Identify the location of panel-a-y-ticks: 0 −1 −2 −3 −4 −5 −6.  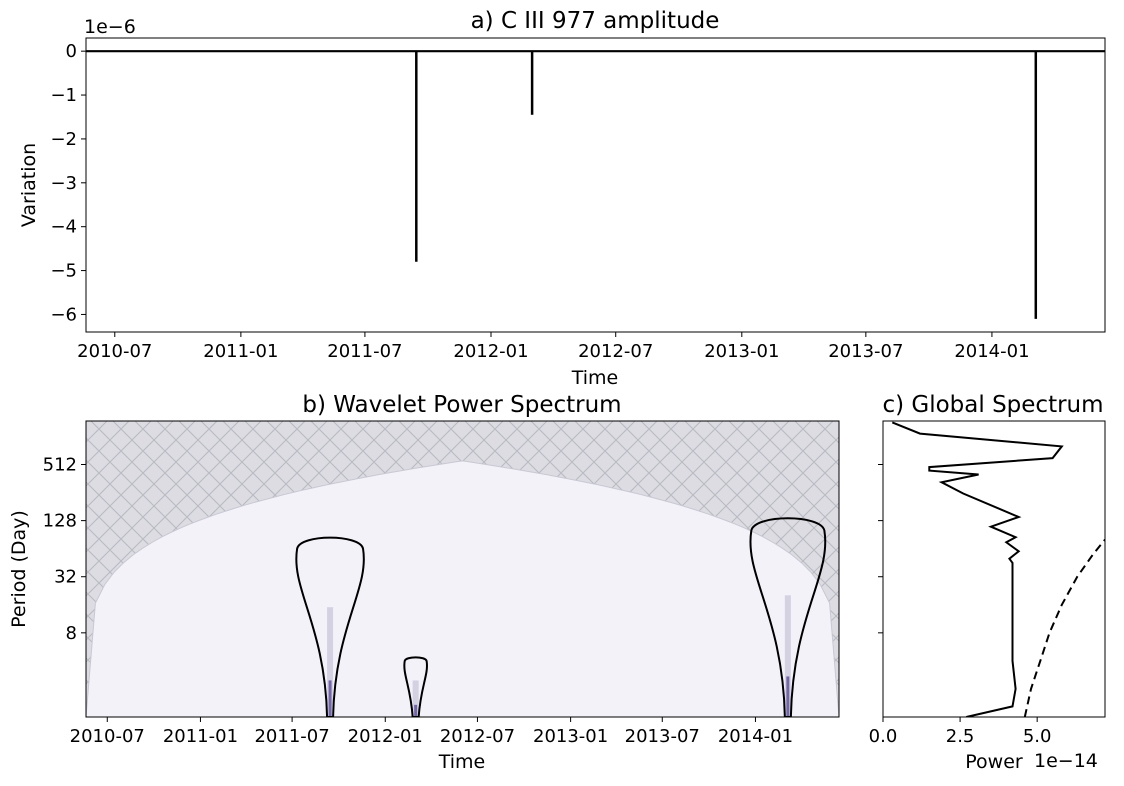
(68, 183).